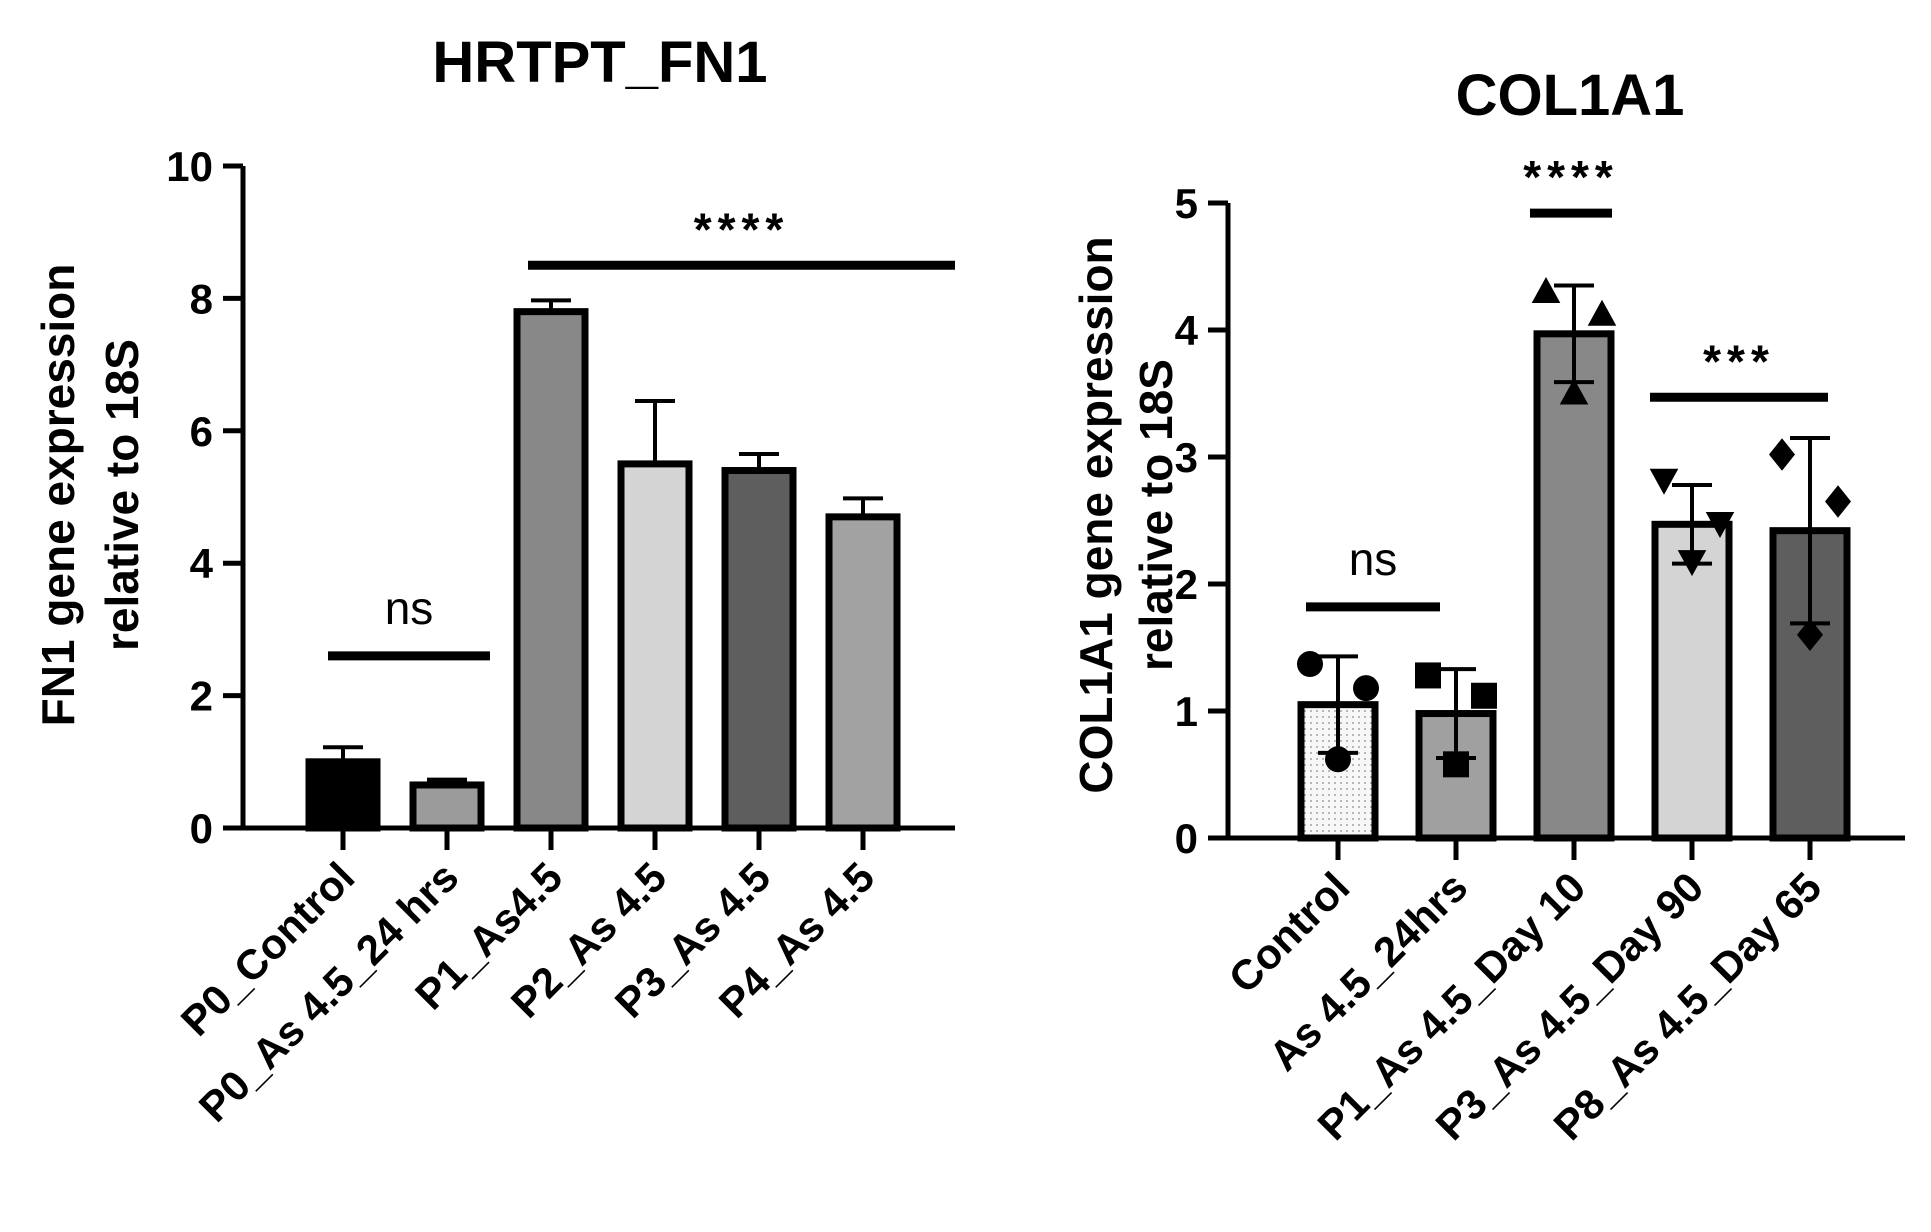  Describe the element at coordinates (201, 298) in the screenshot. I see `y-tick-label: 8` at that location.